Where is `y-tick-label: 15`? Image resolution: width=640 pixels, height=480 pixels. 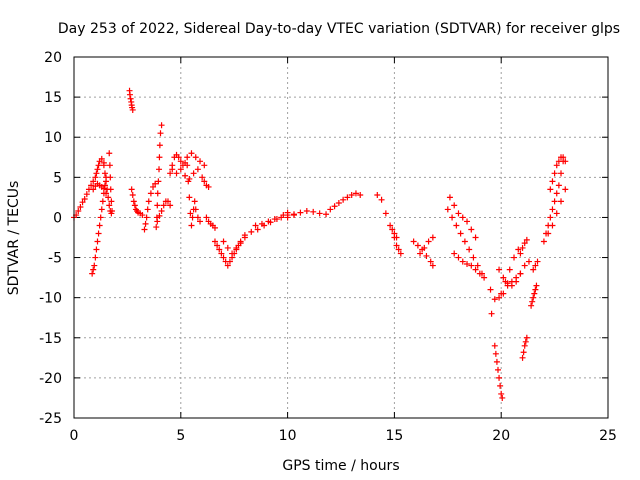 y-tick-label: 15 is located at coordinates (53, 98).